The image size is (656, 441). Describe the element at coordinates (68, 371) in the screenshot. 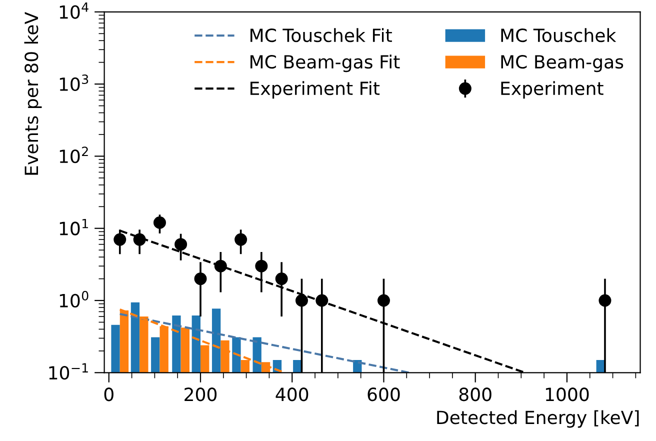

I see `y-tick-label: 10$^{−1}$` at that location.